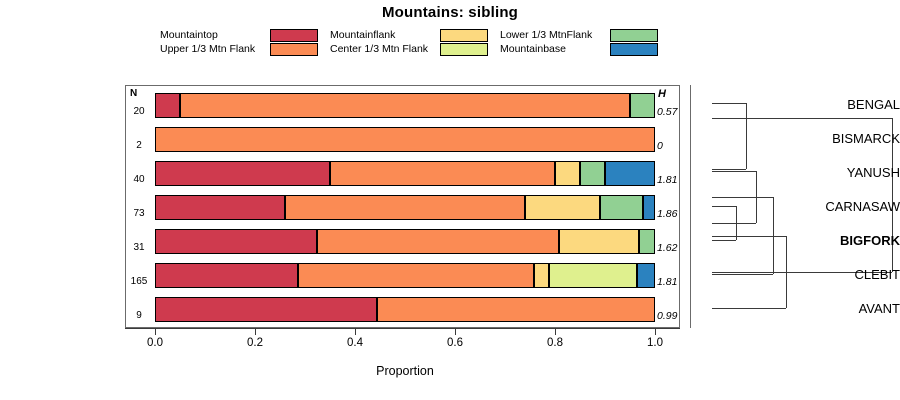  I want to click on dendrogram-node-bengal-bismarck, so click(746, 136).